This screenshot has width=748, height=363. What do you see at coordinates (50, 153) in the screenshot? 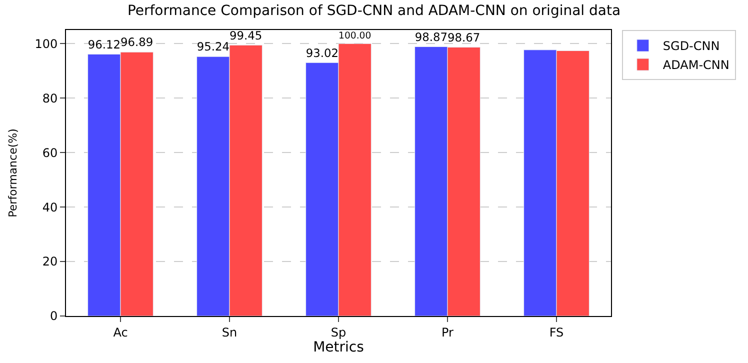
I see `y-tick-label: 60` at bounding box center [50, 153].